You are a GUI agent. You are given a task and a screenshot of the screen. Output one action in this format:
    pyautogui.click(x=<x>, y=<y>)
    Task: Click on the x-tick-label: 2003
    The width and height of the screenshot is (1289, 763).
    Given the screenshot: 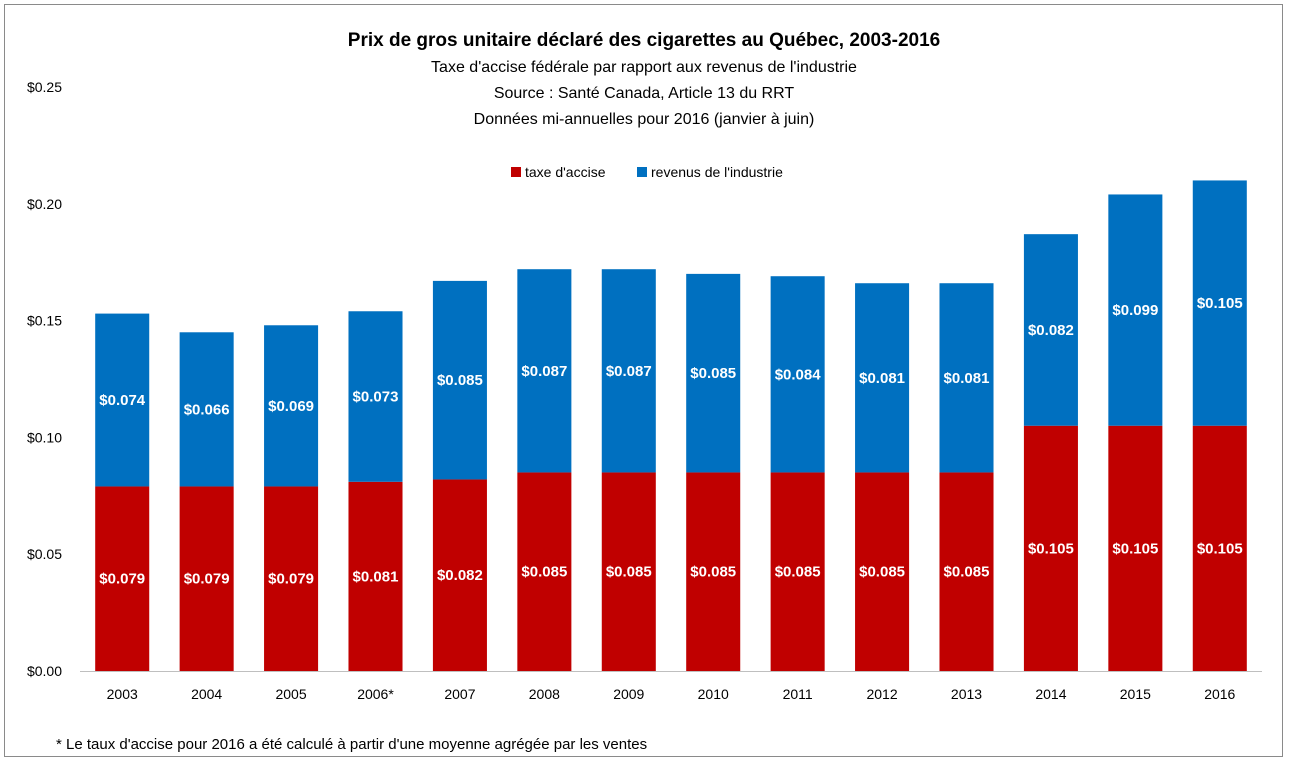 What is the action you would take?
    pyautogui.click(x=122, y=694)
    